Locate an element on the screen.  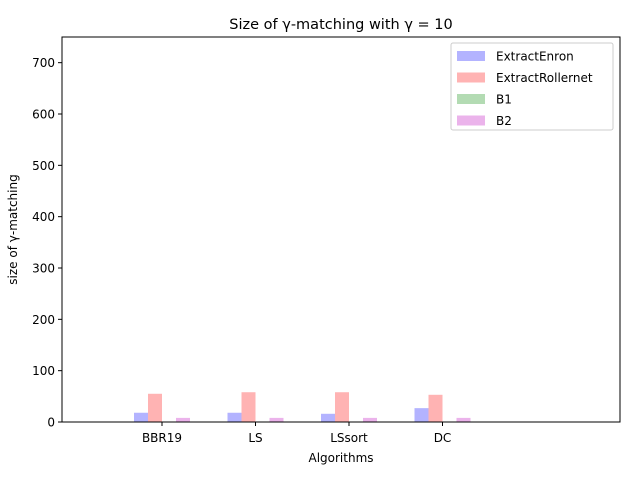
y-tick-label: 300 is located at coordinates (43, 269).